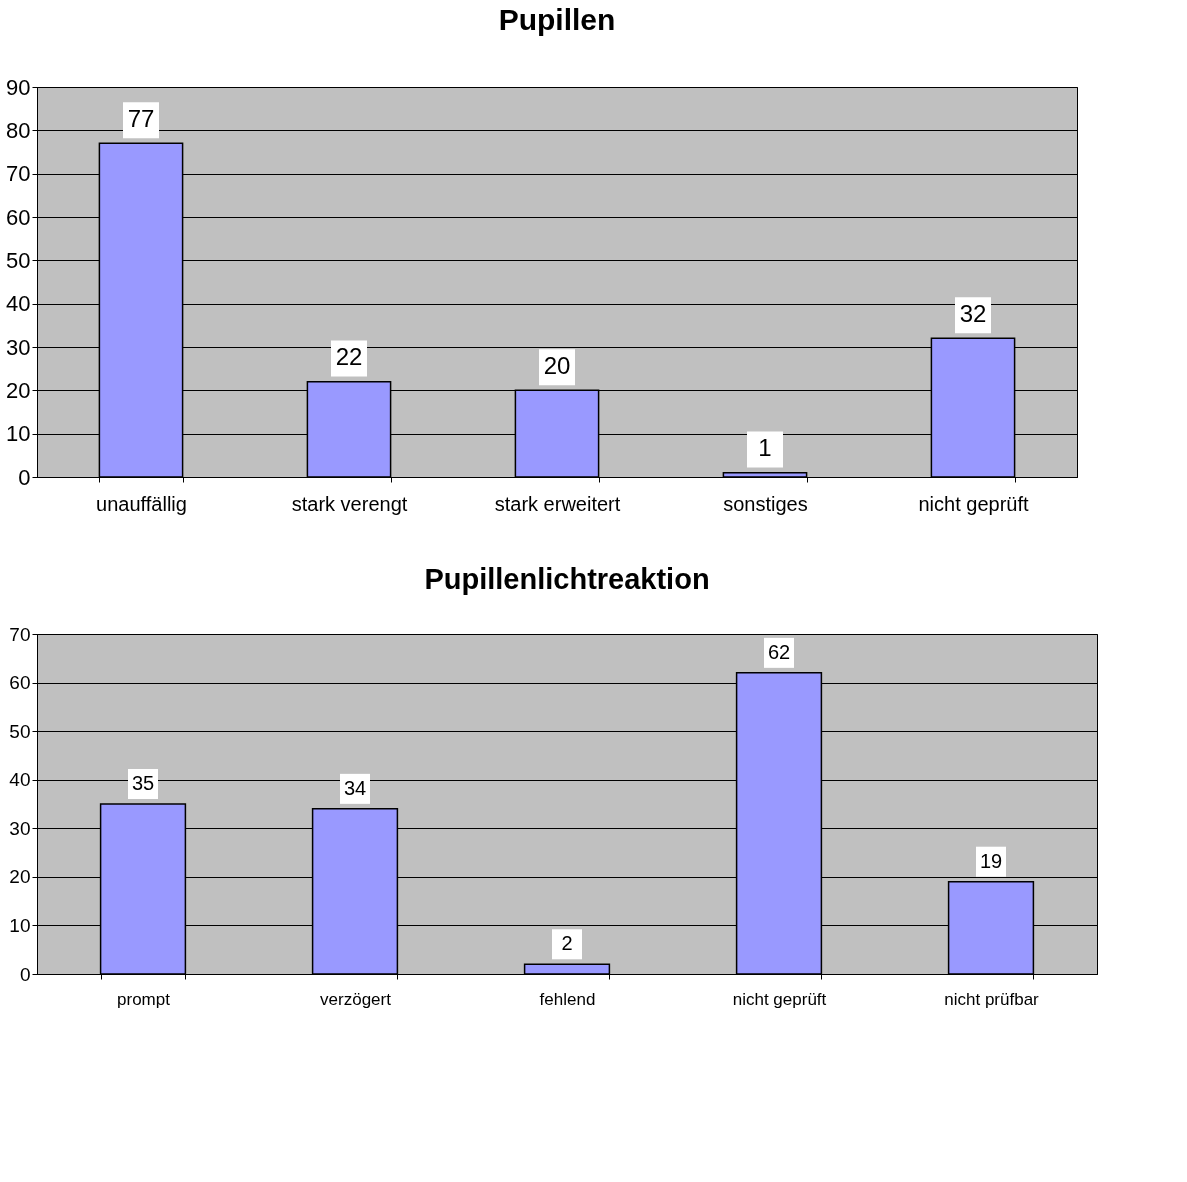  What do you see at coordinates (992, 999) in the screenshot?
I see `x-tick-label: nicht prüfbar` at bounding box center [992, 999].